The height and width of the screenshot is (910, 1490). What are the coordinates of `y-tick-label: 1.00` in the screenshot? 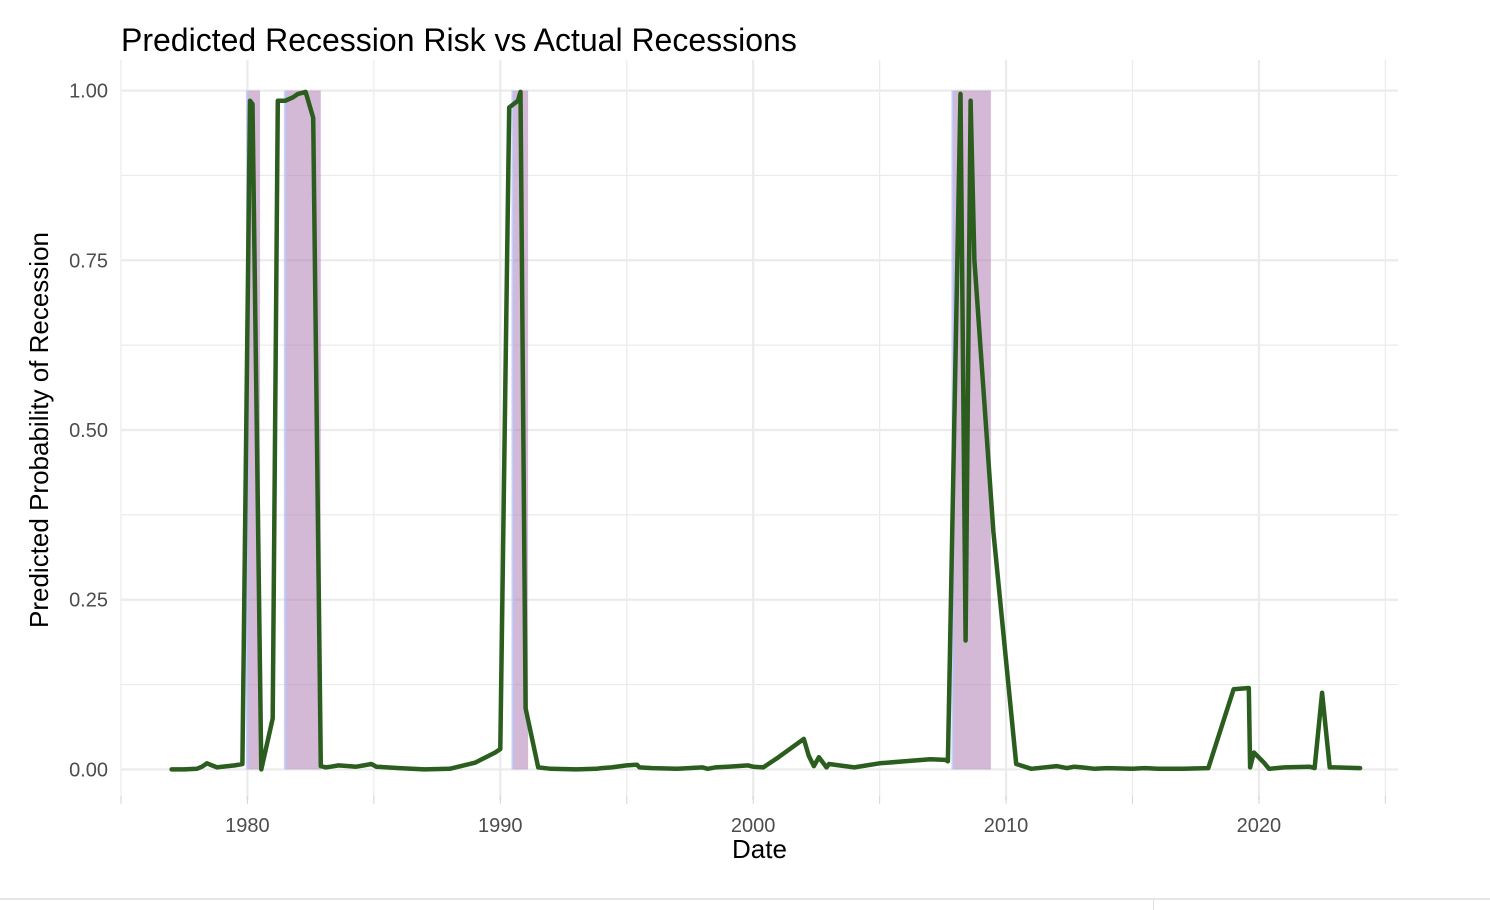 It's located at (88, 92).